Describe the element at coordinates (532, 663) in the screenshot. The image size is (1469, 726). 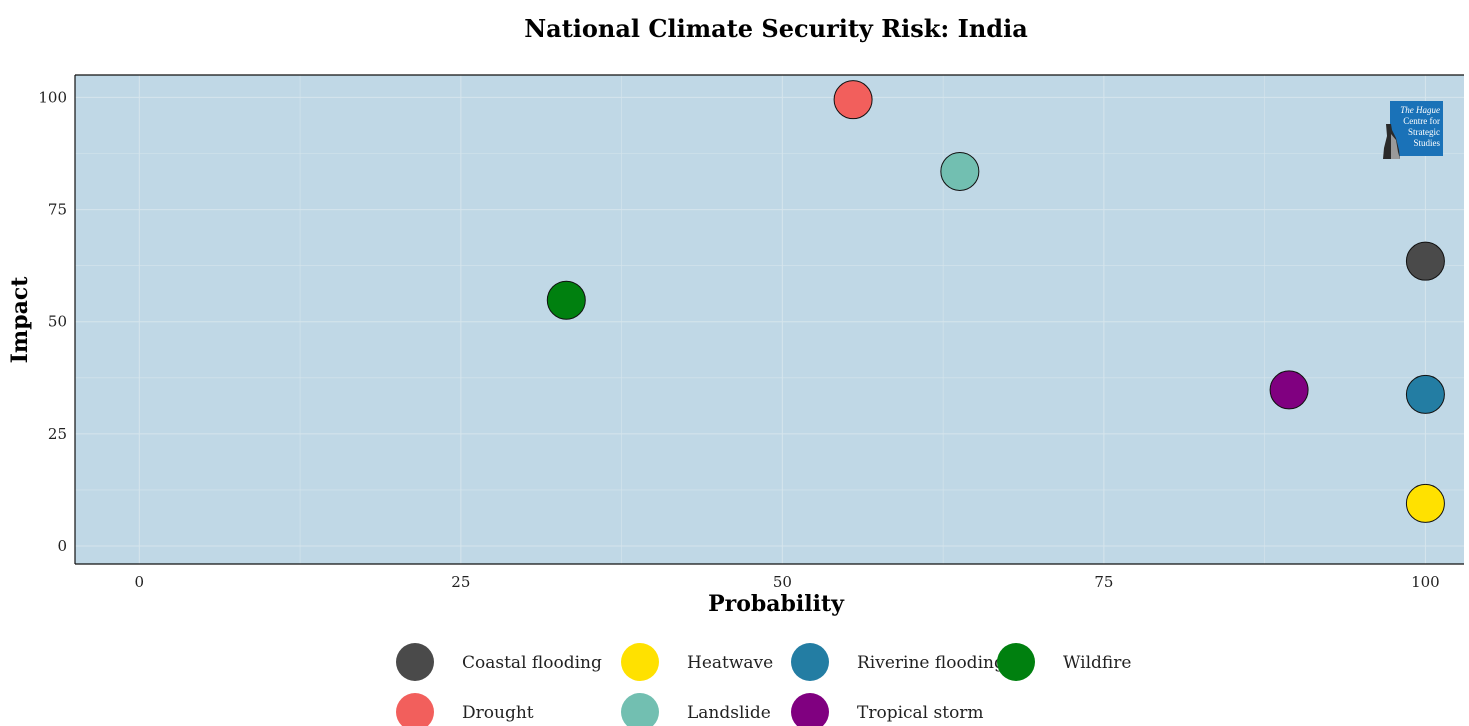
I see `legend-label-coastal-flooding: Coastal flooding` at that location.